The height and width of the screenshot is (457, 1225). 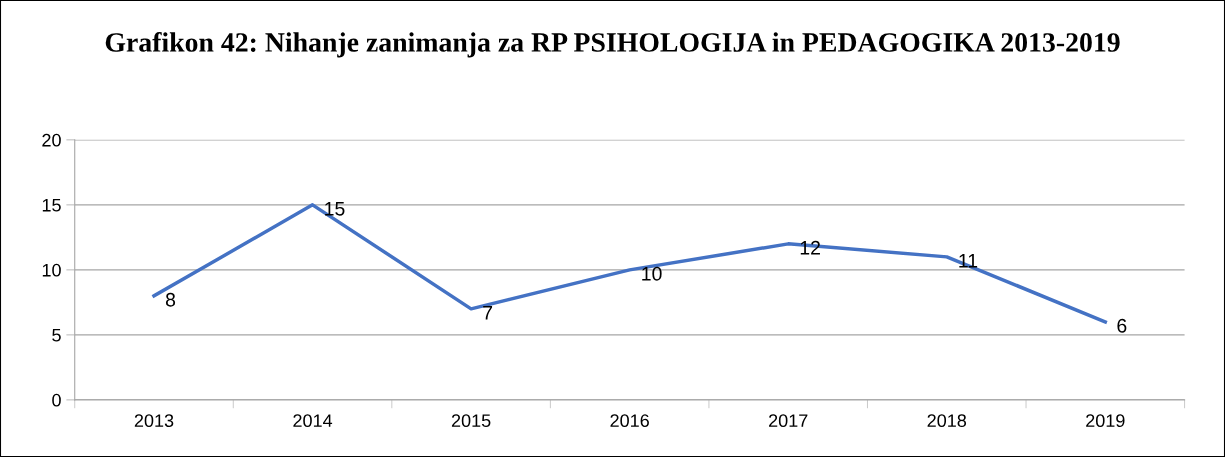 I want to click on x-tick-label: 2017, so click(x=788, y=421).